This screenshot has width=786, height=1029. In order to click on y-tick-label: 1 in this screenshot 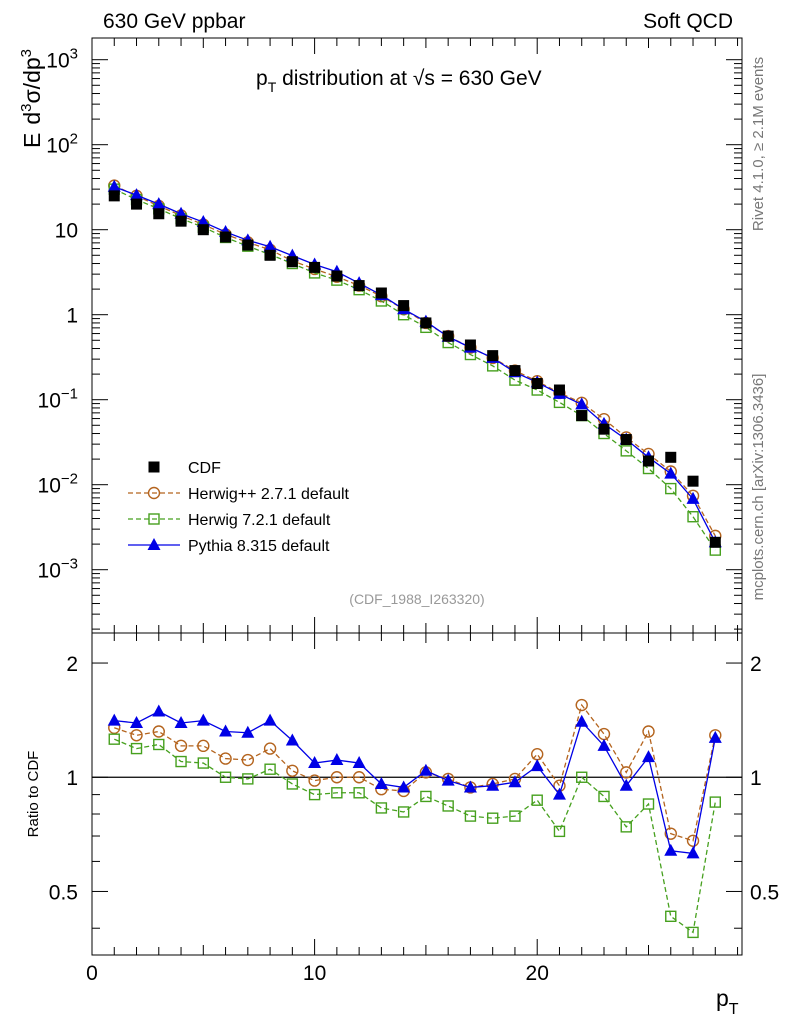, I will do `click(72, 778)`.